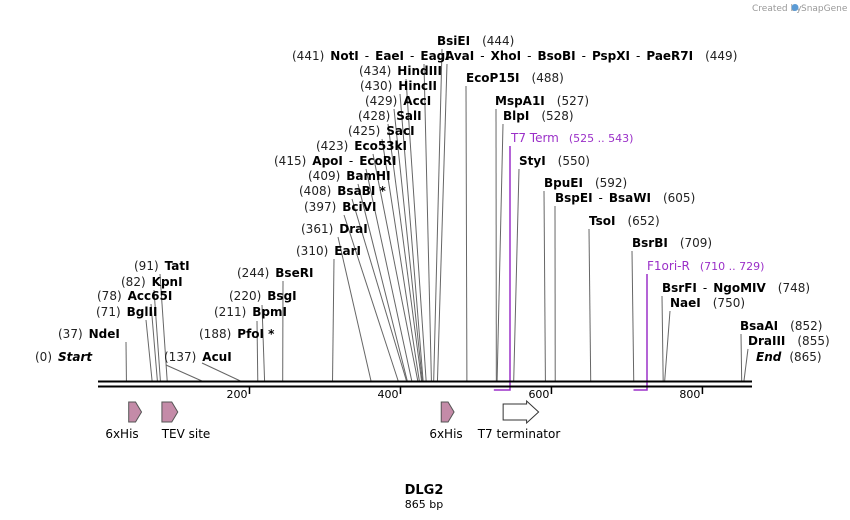 This screenshot has height=520, width=850. Describe the element at coordinates (571, 138) in the screenshot. I see `primer-label-t7term: T7 Term (525 .. 543)` at that location.